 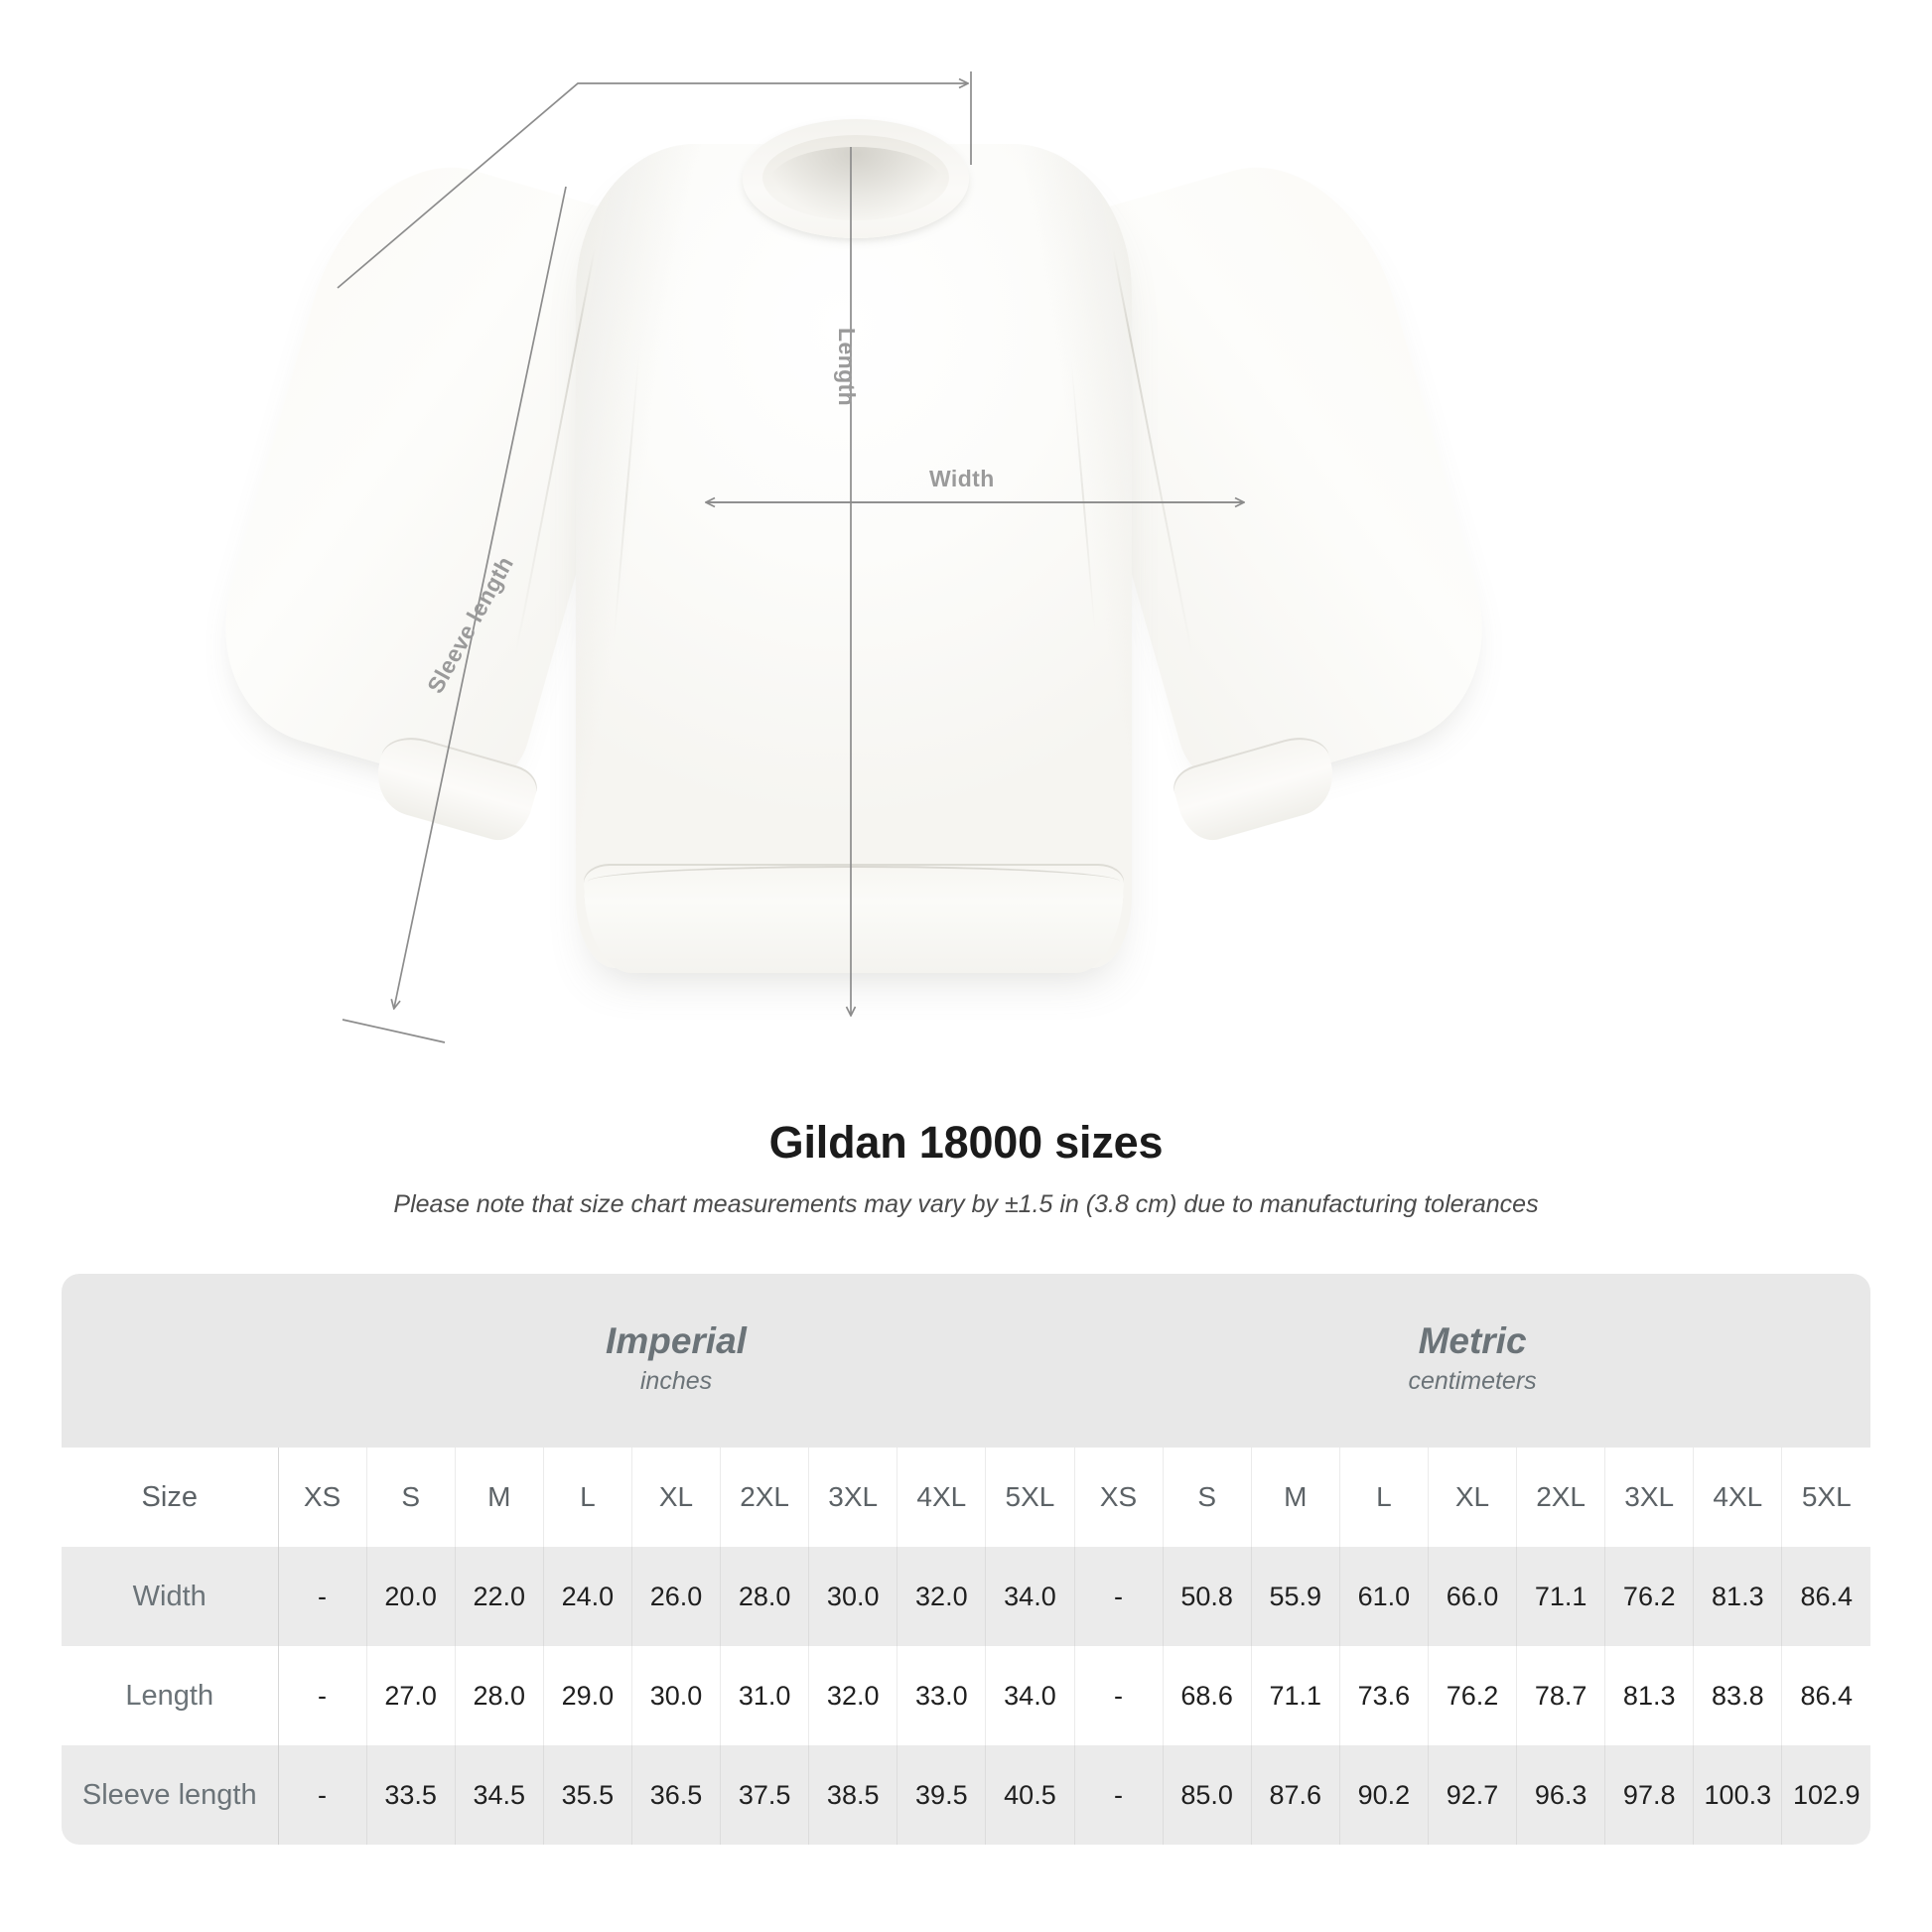 What do you see at coordinates (853, 1795) in the screenshot?
I see `cell-sleeve-length-imperial-3xl: 38.5` at bounding box center [853, 1795].